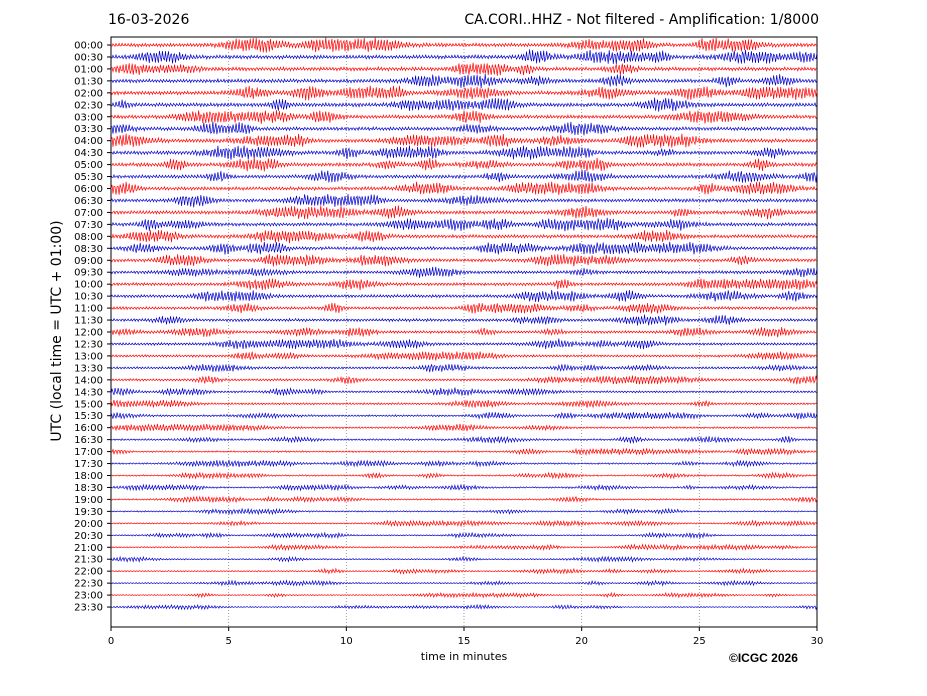 Image resolution: width=927 pixels, height=696 pixels. Describe the element at coordinates (88, 452) in the screenshot. I see `y-tick-label: 17:00` at that location.